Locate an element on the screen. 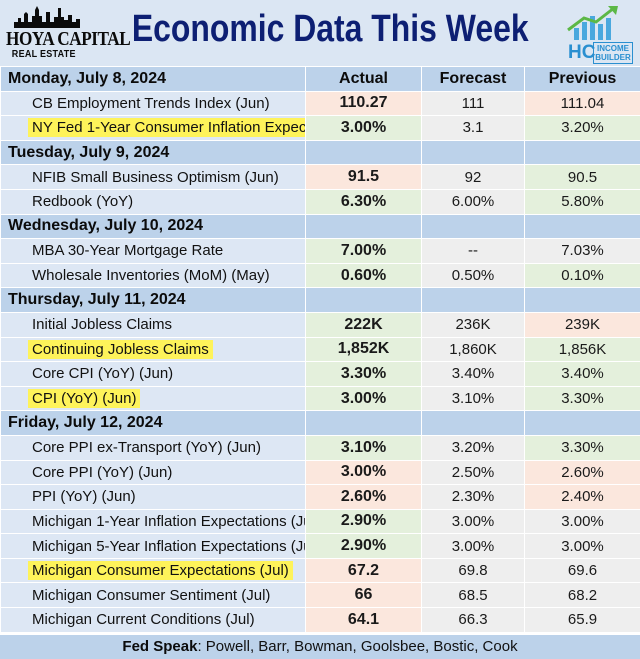 The image size is (640, 659). forecast-value: 2.50% is located at coordinates (473, 472).